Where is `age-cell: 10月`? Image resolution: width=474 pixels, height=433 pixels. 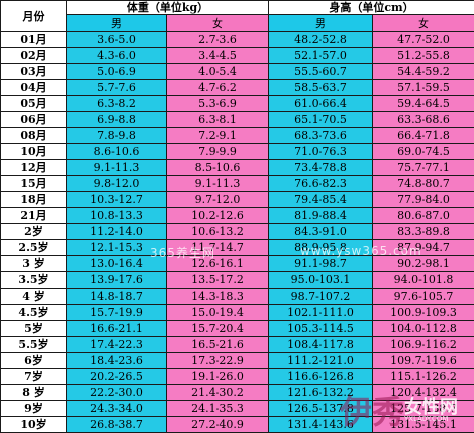
age-cell: 10月 is located at coordinates (33, 152).